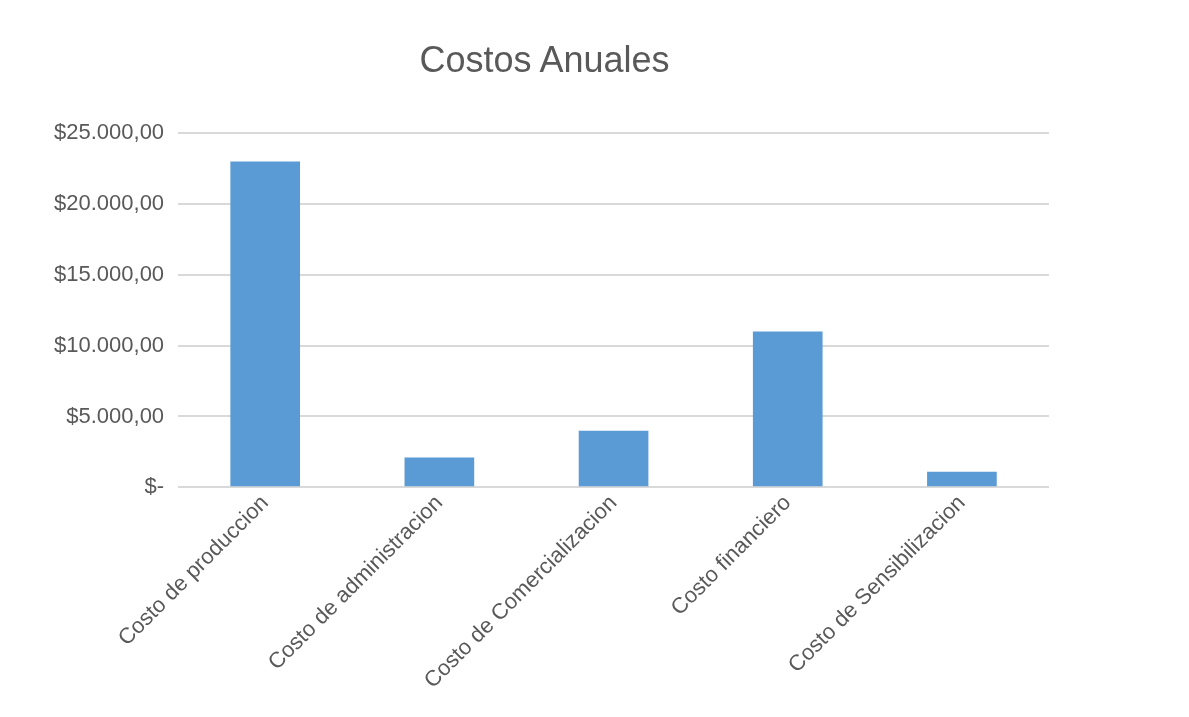 The width and height of the screenshot is (1189, 717). What do you see at coordinates (115, 415) in the screenshot?
I see `y-tick-label: $5.000,00` at bounding box center [115, 415].